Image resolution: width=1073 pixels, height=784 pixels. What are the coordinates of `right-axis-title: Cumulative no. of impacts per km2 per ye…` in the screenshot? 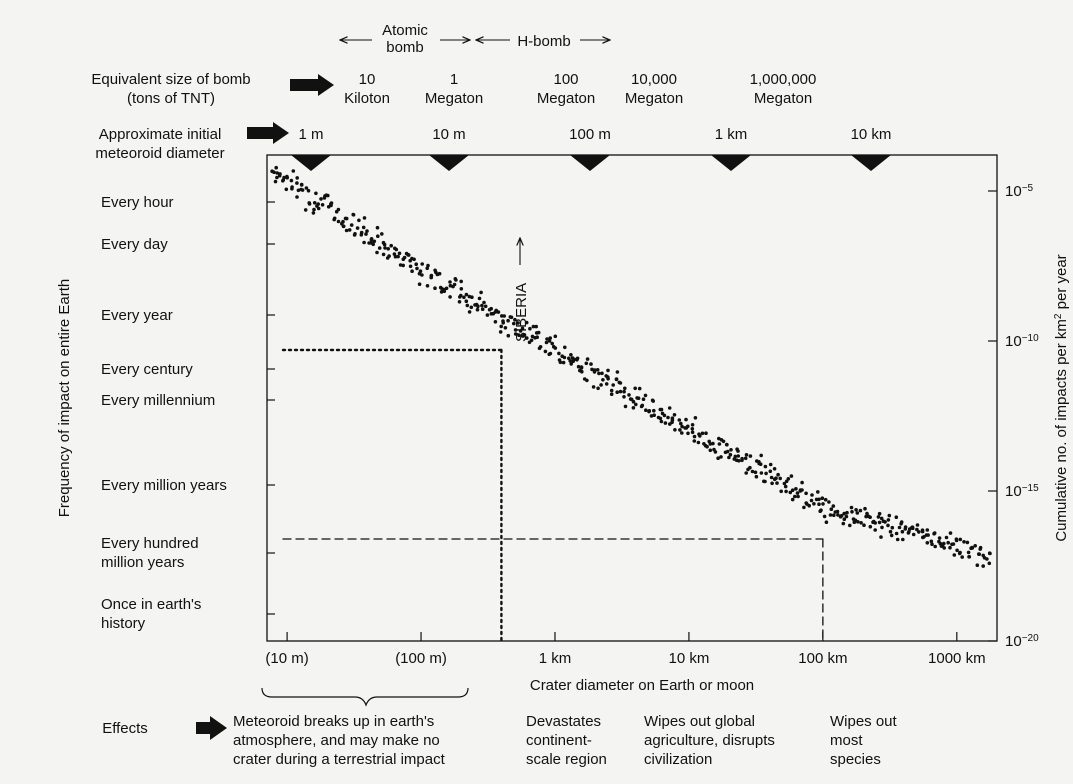 It's located at (1062, 397).